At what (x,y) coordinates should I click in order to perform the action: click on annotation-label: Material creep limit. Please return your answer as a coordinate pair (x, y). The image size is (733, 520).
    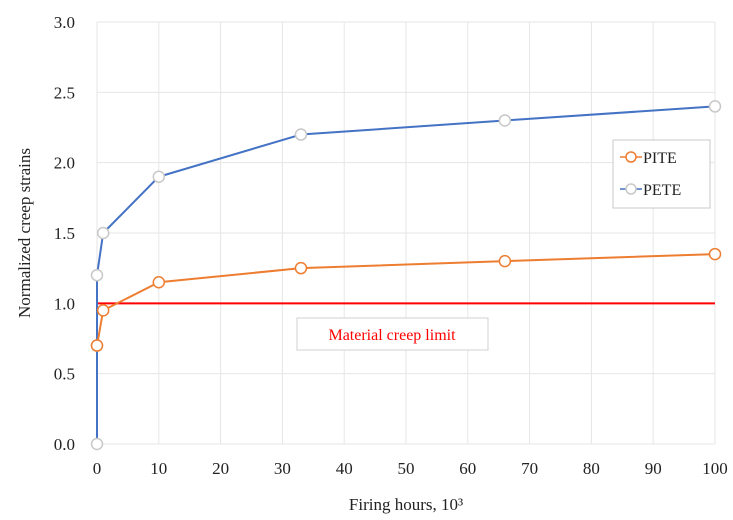
    Looking at the image, I should click on (392, 335).